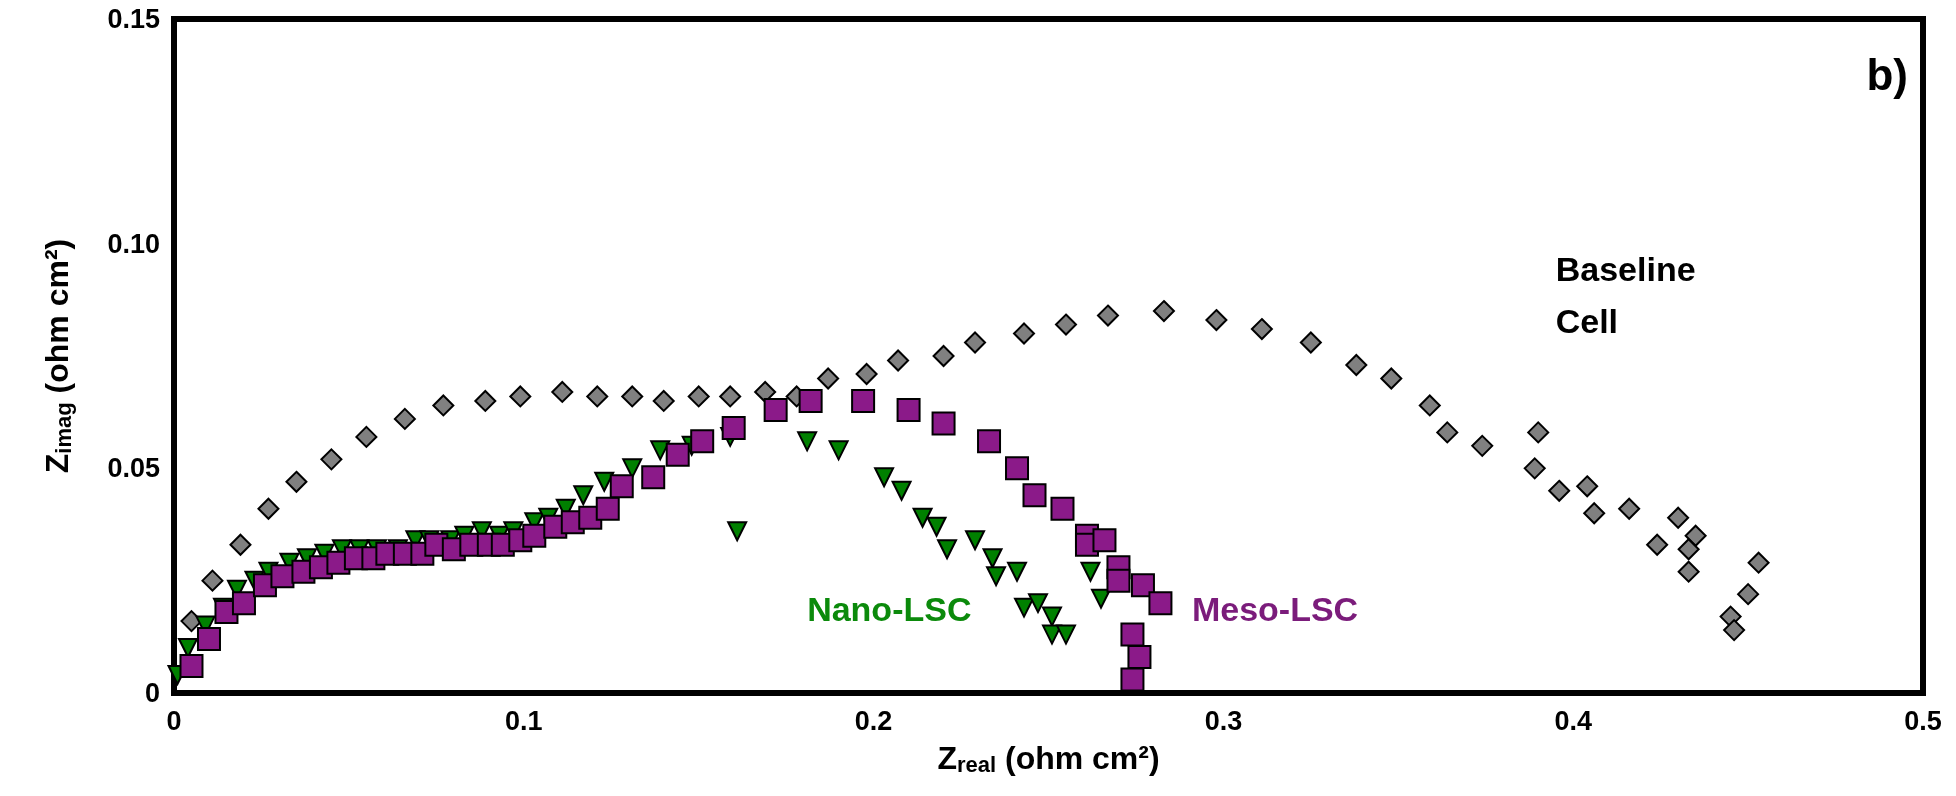  Describe the element at coordinates (1887, 74) in the screenshot. I see `annotation: b)` at that location.